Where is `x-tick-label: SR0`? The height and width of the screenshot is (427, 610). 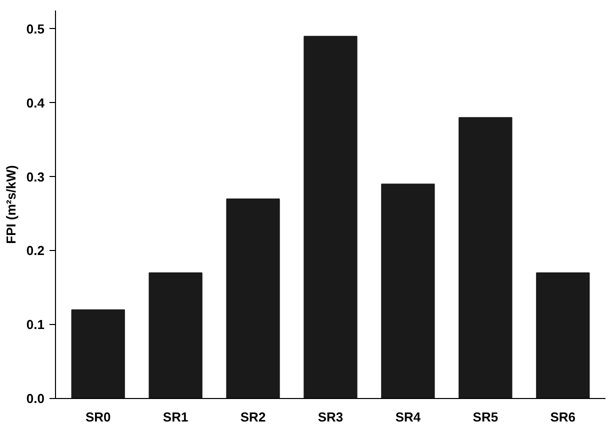 x-tick-label: SR0 is located at coordinates (98, 417).